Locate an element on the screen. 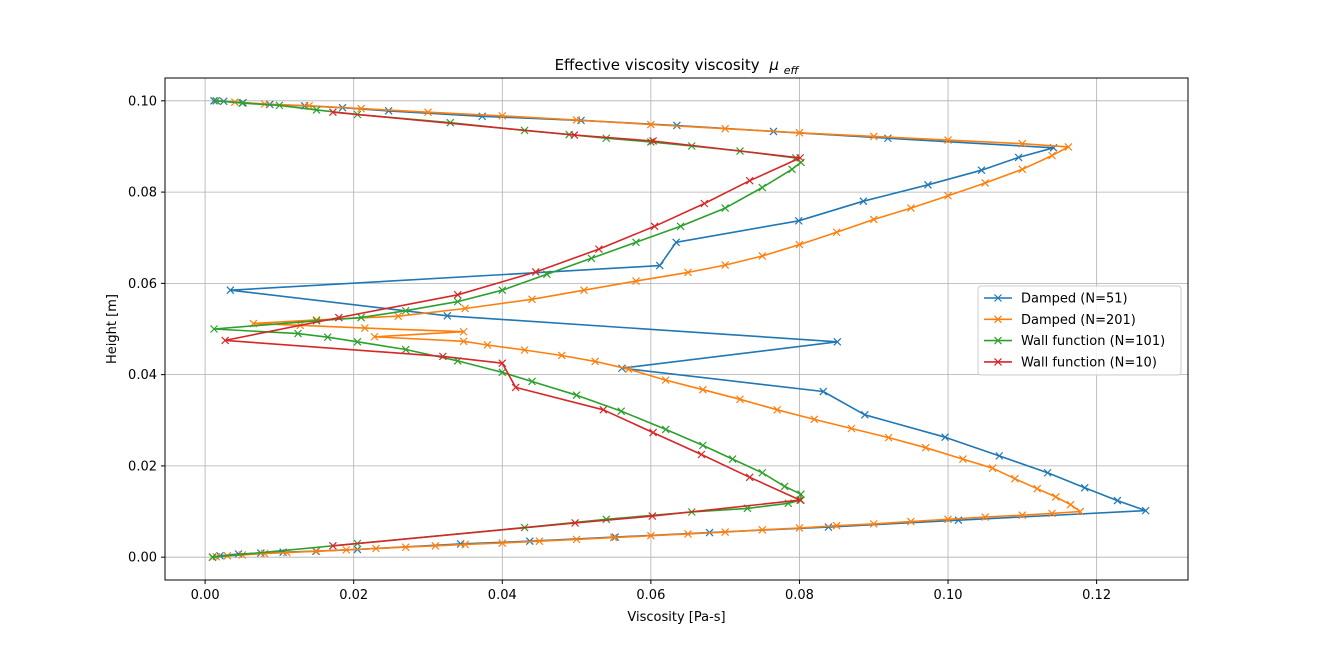  chart-title: Effective viscosity viscosity μ eff is located at coordinates (677, 66).